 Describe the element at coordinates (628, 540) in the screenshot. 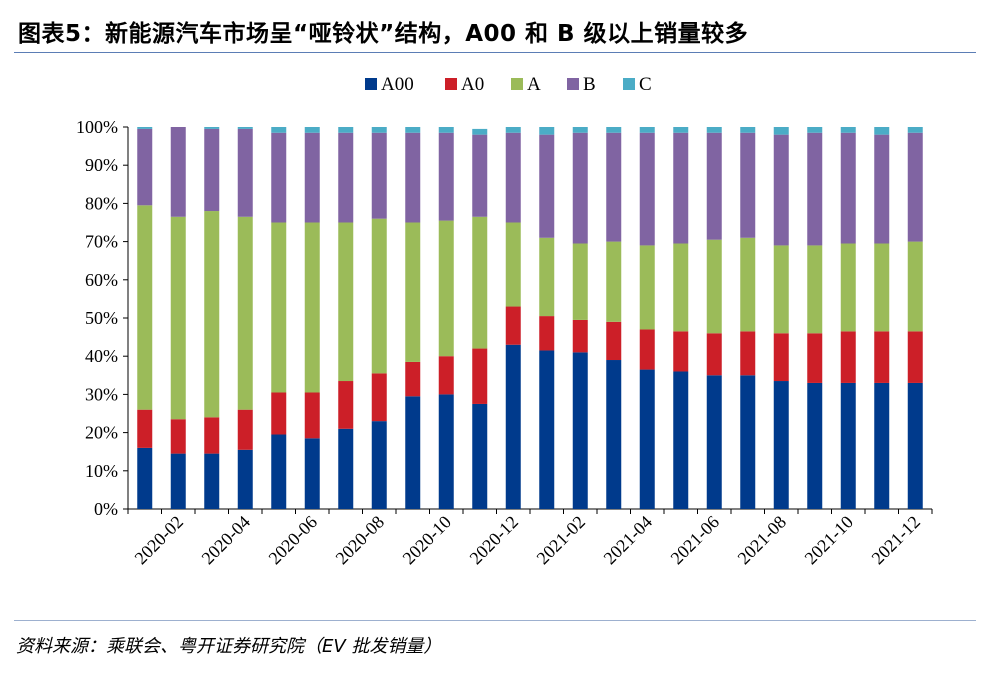

I see `x-tick-label: 2021-04` at that location.